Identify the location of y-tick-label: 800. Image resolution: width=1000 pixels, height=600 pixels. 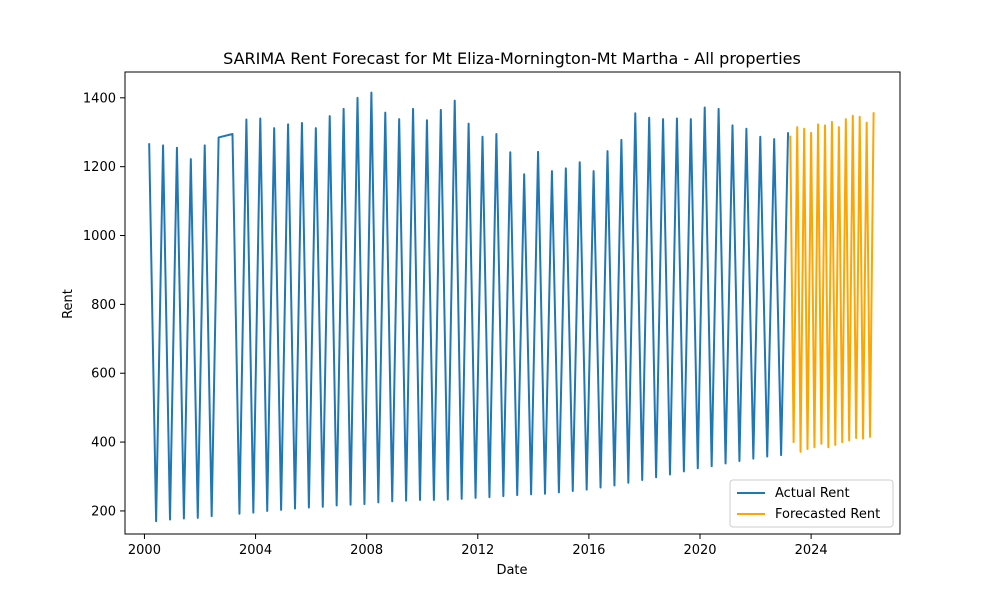
(103, 305).